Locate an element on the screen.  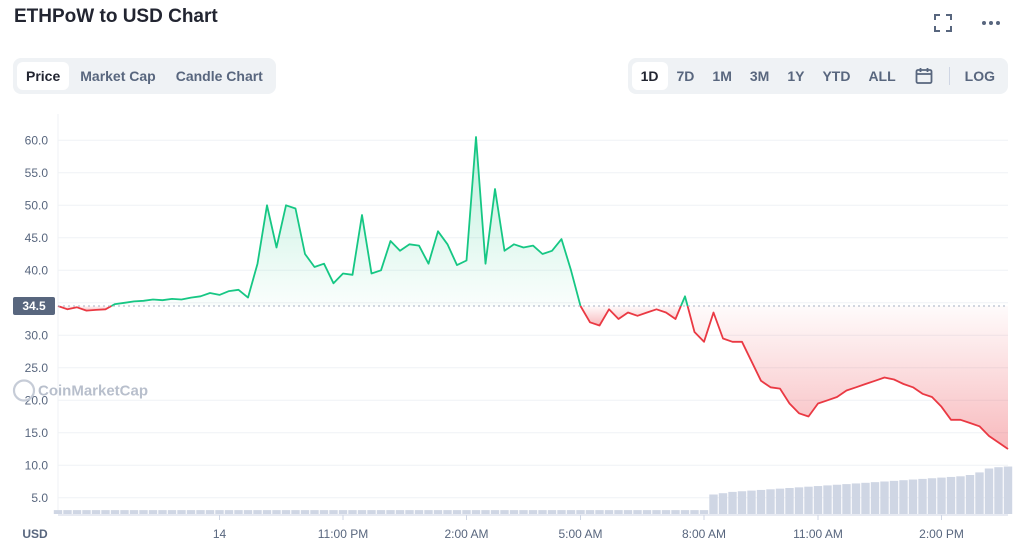
y-tick-label: 60.0 is located at coordinates (37, 140).